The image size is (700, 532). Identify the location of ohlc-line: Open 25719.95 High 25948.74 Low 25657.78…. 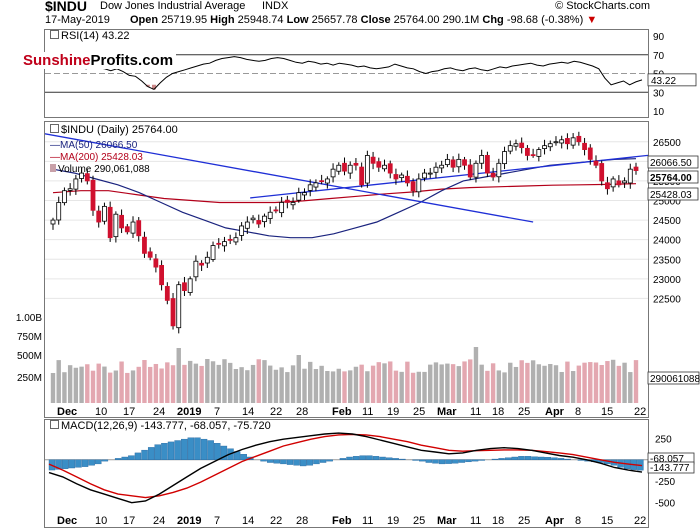
(363, 20).